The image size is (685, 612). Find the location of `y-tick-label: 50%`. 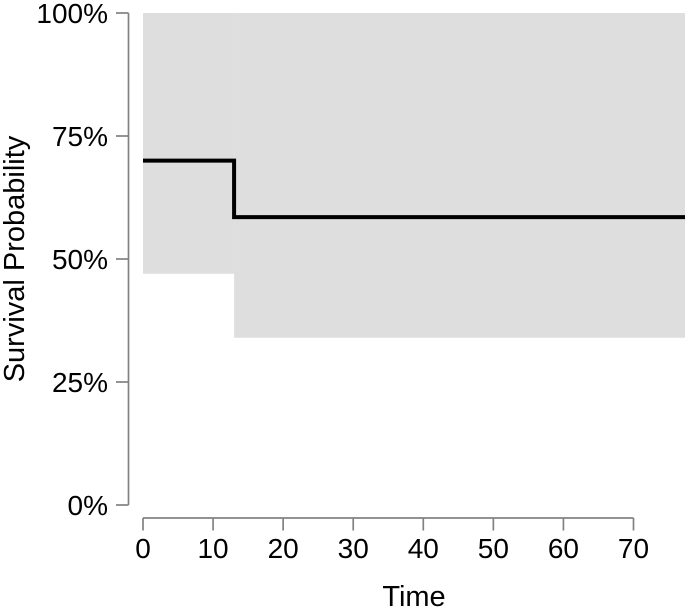

y-tick-label: 50% is located at coordinates (80, 259).